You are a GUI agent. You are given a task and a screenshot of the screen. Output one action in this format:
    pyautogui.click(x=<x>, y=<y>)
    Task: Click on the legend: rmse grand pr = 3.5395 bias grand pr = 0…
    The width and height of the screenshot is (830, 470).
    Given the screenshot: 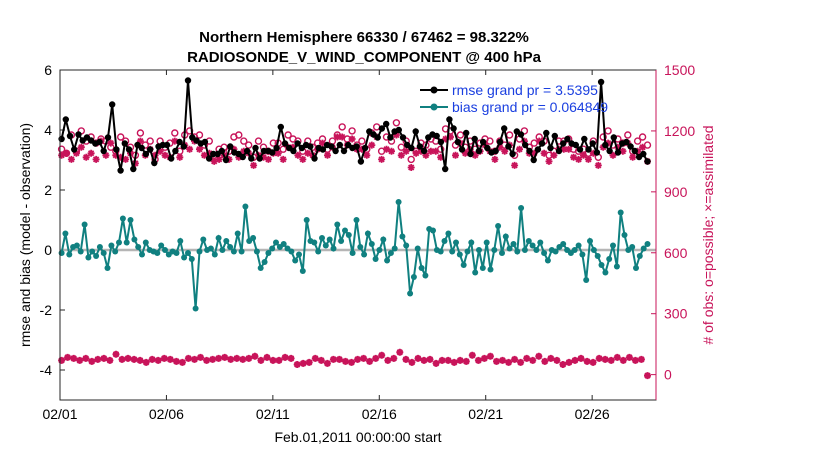 What is the action you would take?
    pyautogui.click(x=514, y=98)
    